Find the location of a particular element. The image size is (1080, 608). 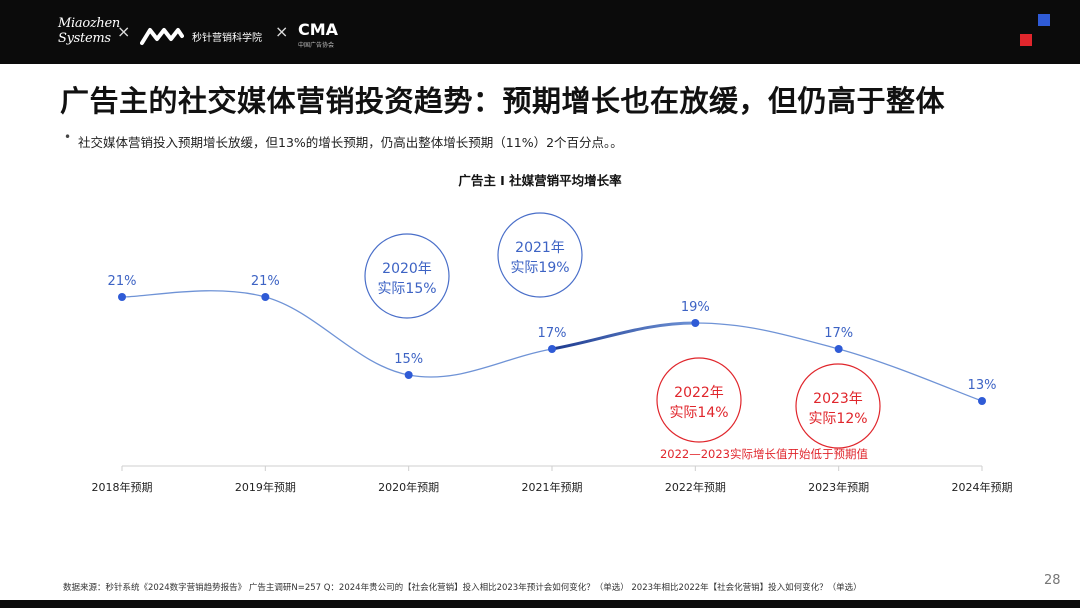

academy-logo-icon is located at coordinates (162, 36).